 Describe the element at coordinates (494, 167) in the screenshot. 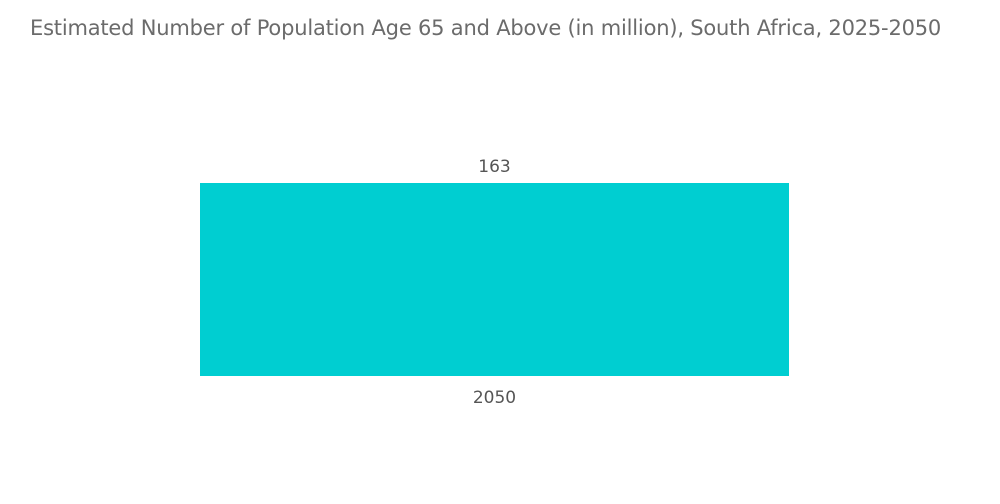

I see `data-label-2050: 163` at that location.